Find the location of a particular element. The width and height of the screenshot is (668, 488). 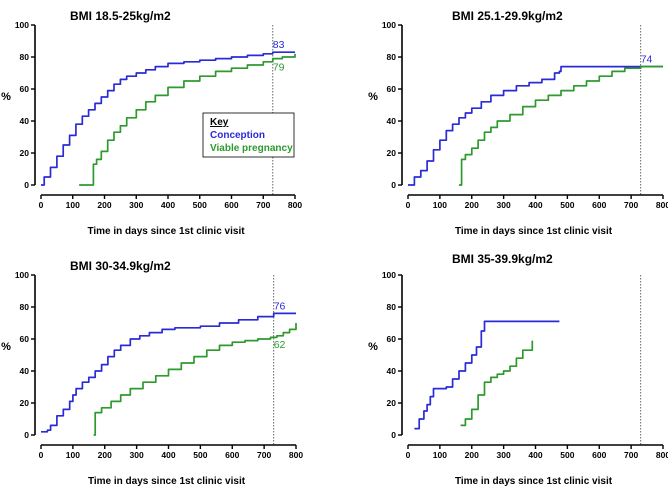

annotation-label-viable: 62 is located at coordinates (280, 345).